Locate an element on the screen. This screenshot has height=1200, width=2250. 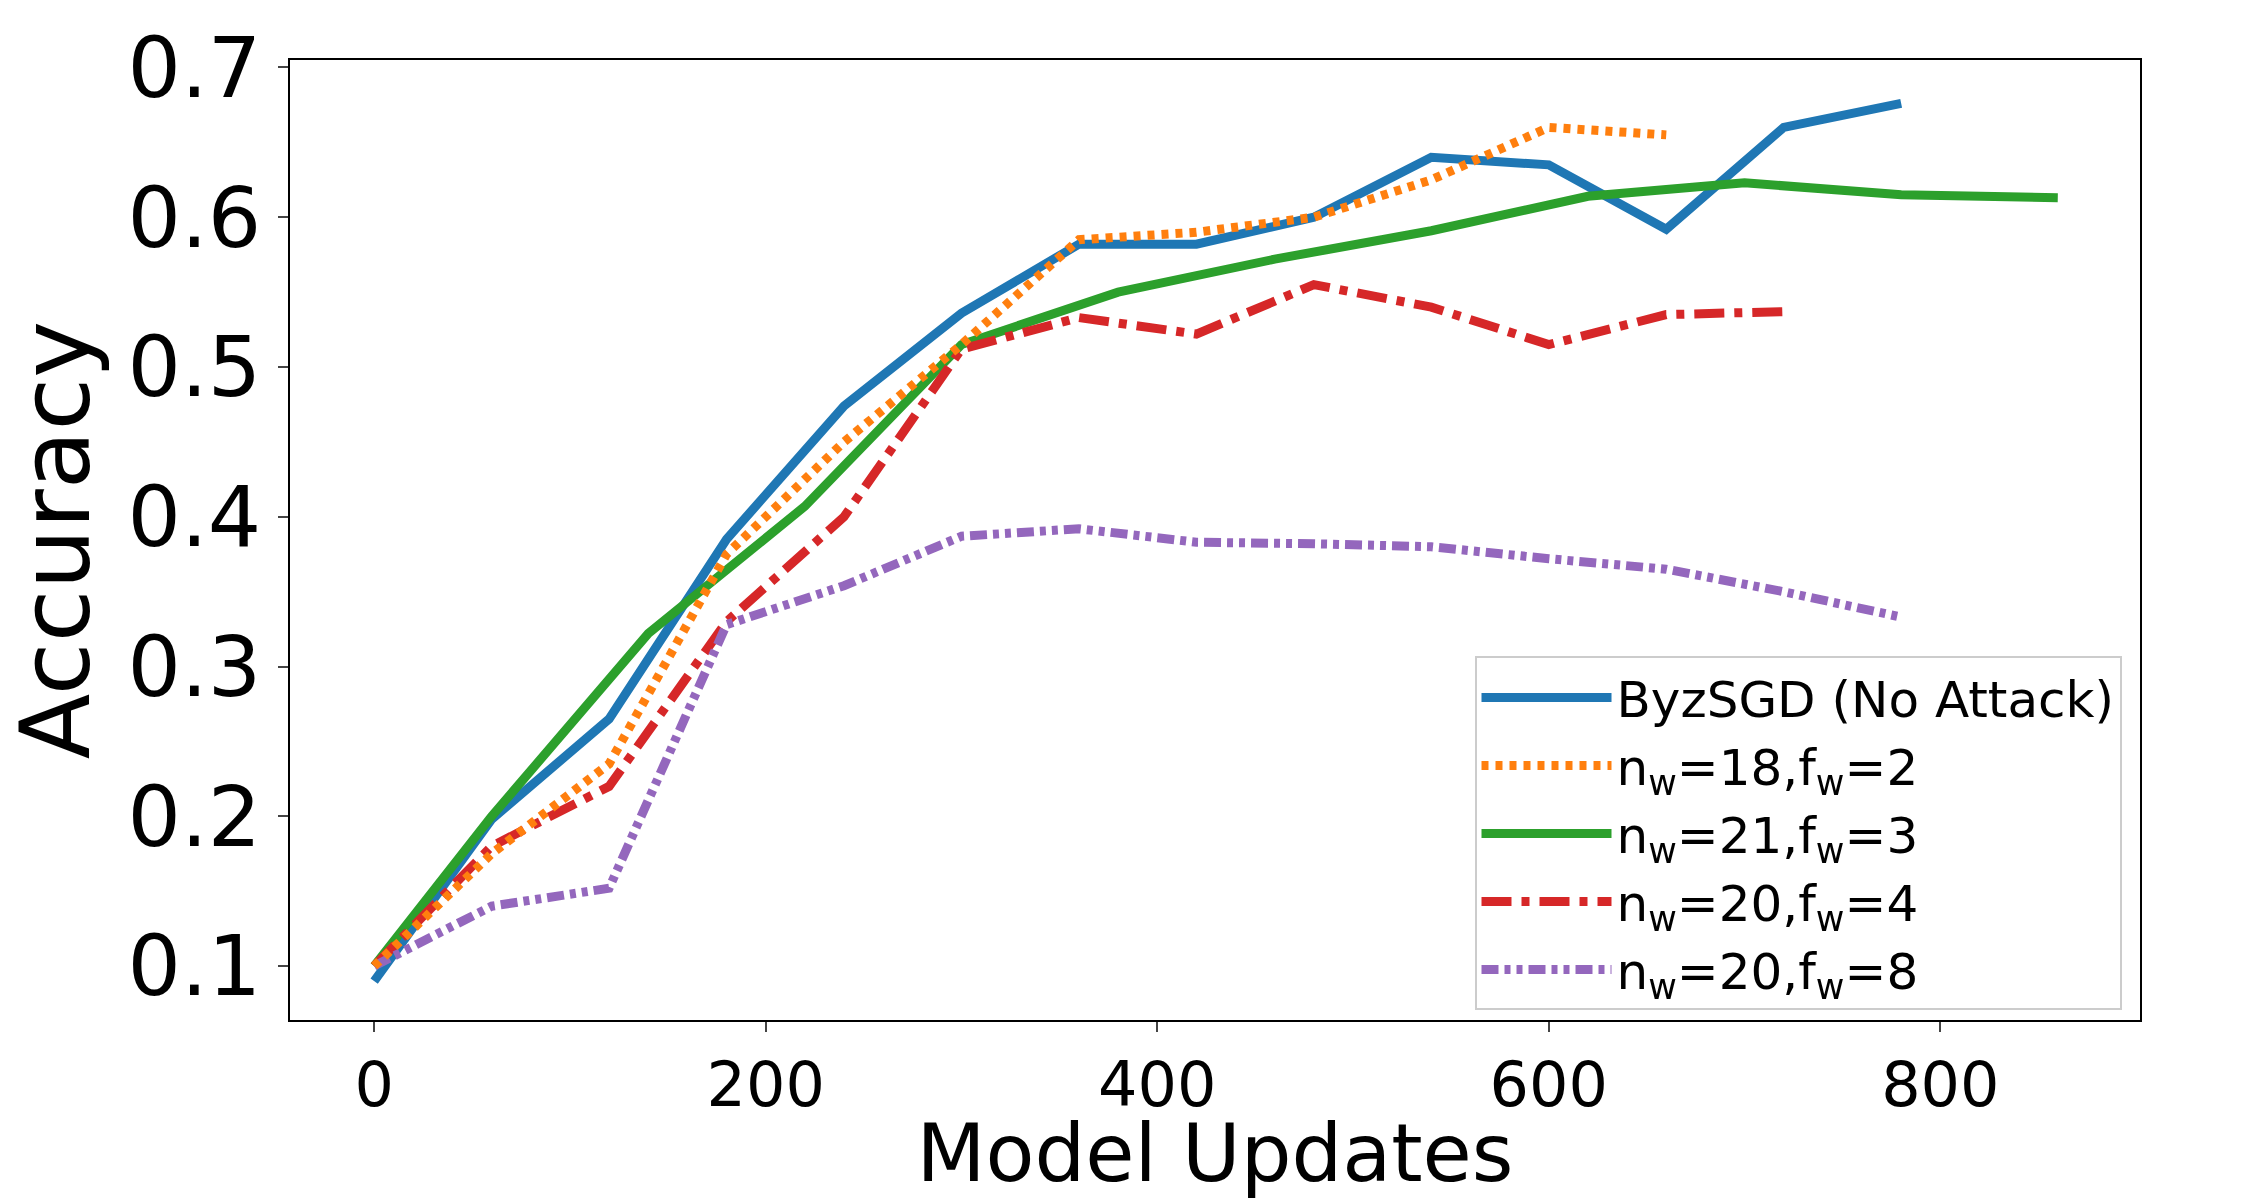
y-tick-label: 0.7 is located at coordinates (194, 67).